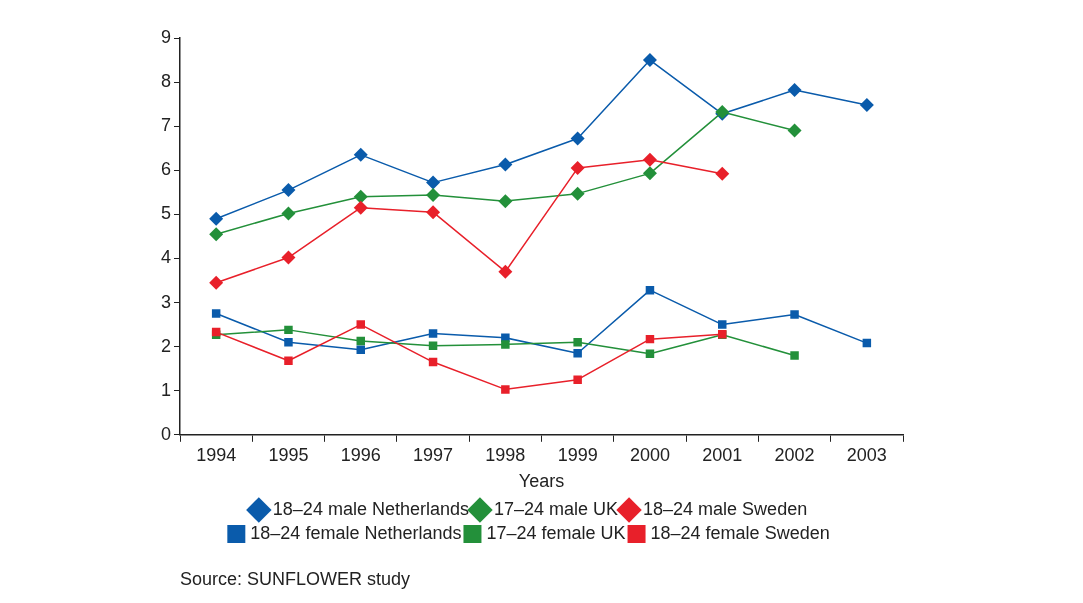 The image size is (1083, 603). Describe the element at coordinates (166, 257) in the screenshot. I see `y-tick-label: 4` at that location.